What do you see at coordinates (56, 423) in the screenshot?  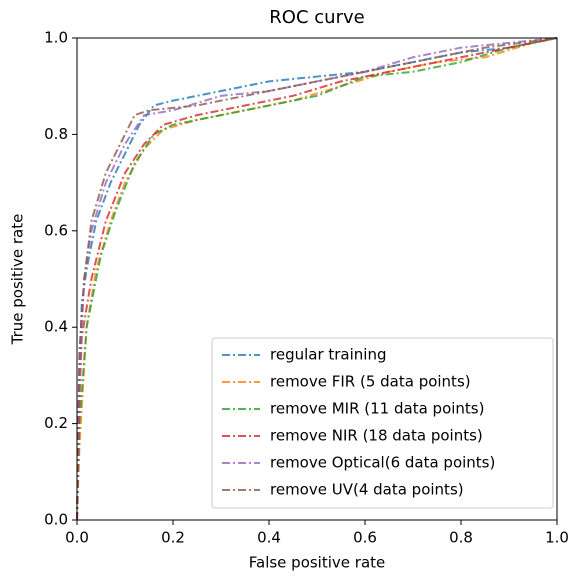 I see `y-tick-label: 0.2` at bounding box center [56, 423].